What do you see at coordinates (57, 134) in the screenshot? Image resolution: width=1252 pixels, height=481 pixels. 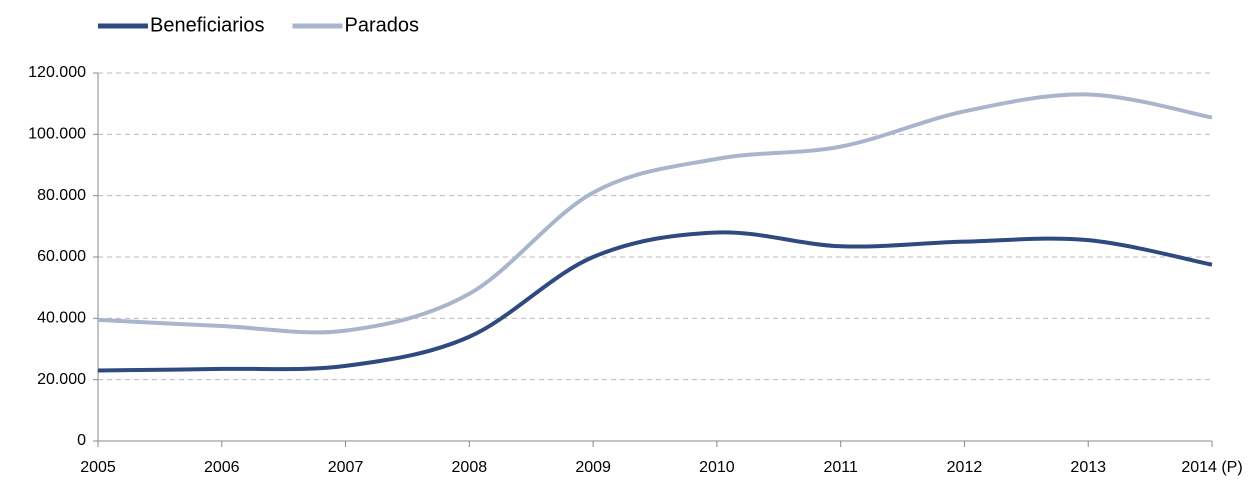 I see `y-tick-label: 100.000` at bounding box center [57, 134].